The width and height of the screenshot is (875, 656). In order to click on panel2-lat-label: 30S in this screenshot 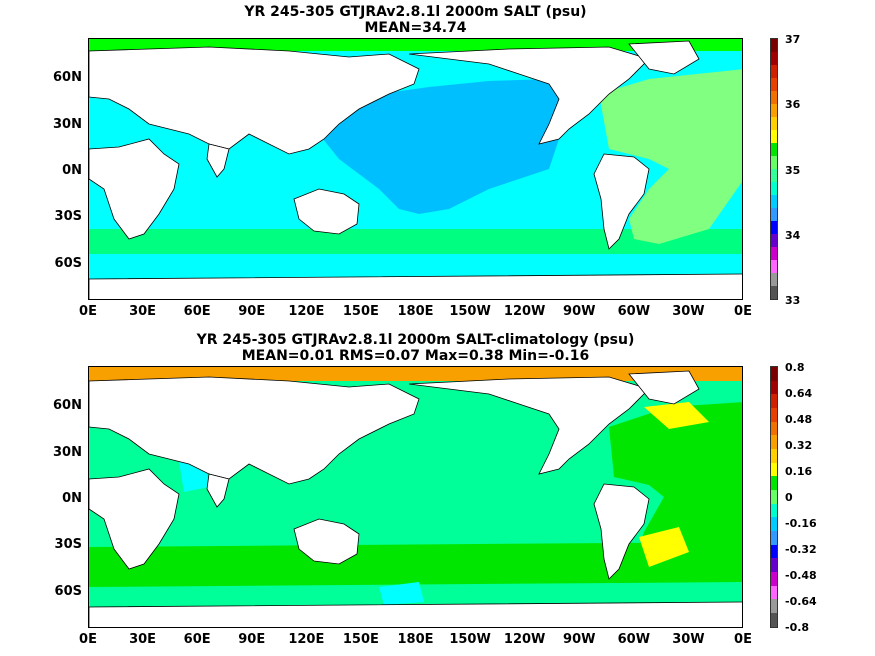, I will do `click(68, 544)`.